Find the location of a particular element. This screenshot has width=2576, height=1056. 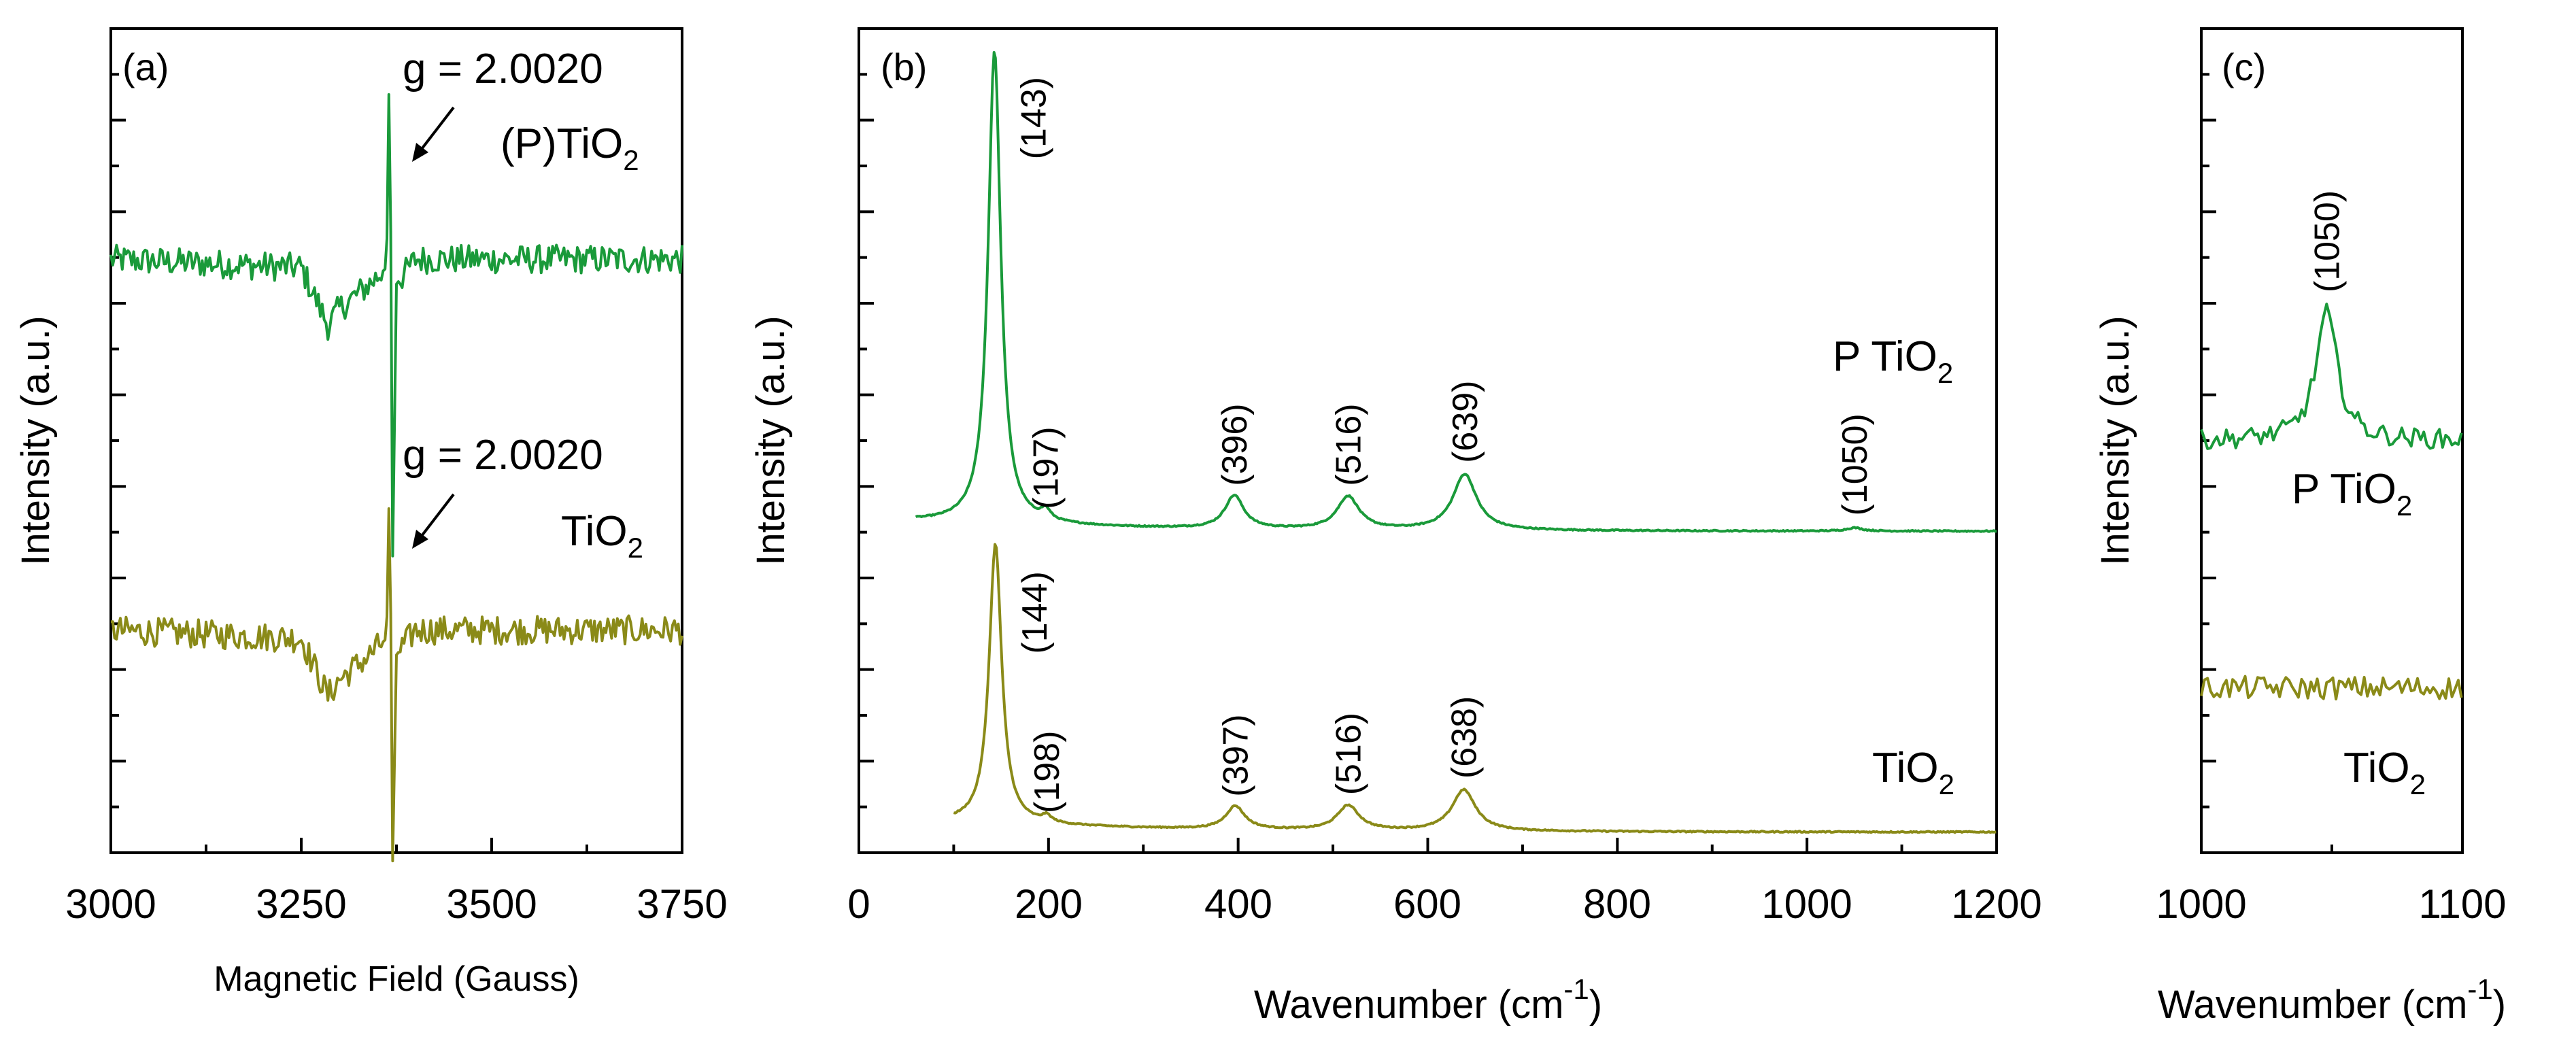

panel-b-xtick-label: 200 is located at coordinates (1049, 904).